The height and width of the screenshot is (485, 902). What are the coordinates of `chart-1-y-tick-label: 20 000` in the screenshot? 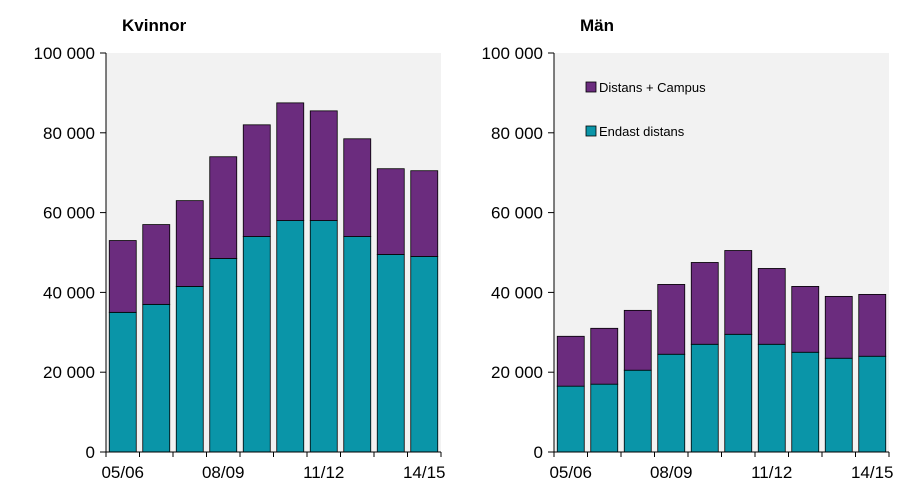 It's located at (69, 372).